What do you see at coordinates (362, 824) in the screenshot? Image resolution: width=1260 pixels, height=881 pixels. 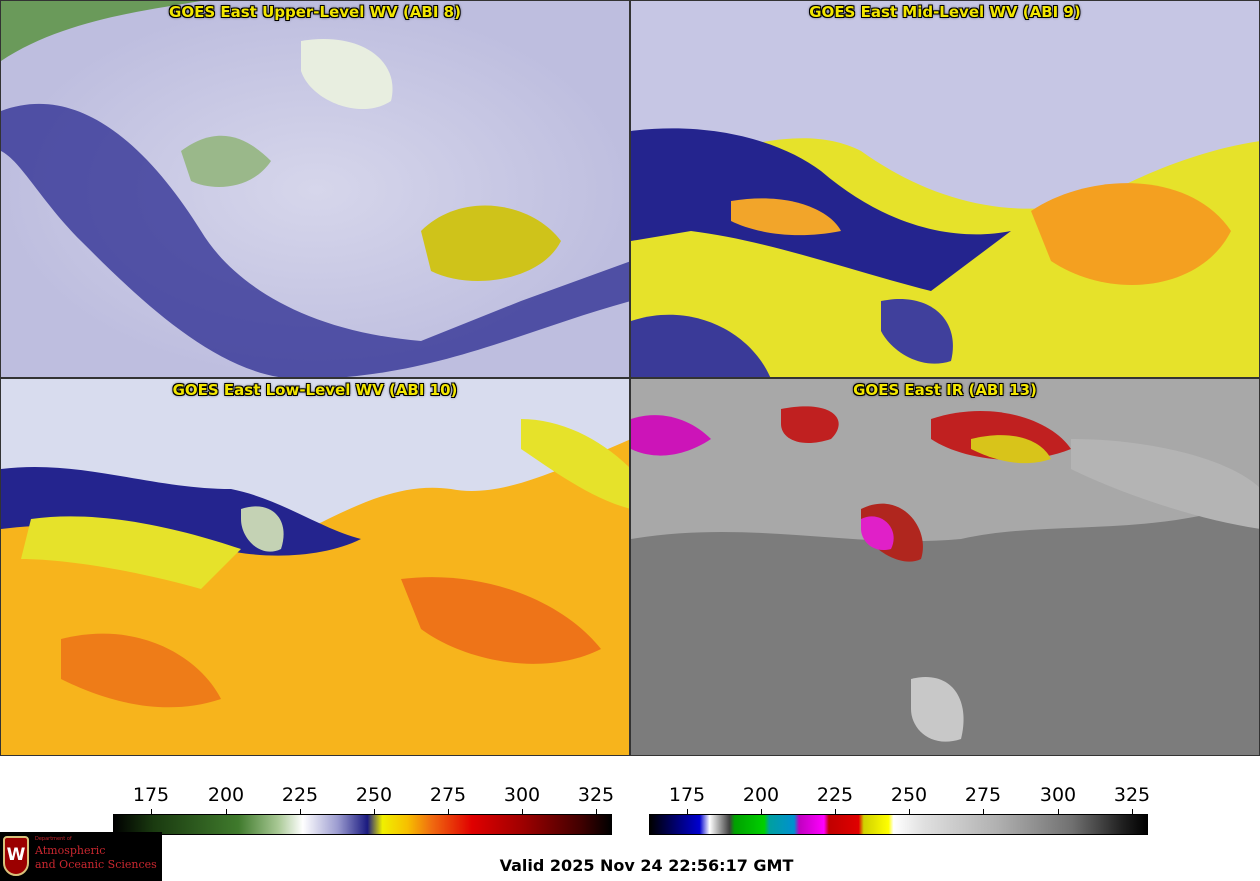 I see `wv-colorbar` at bounding box center [362, 824].